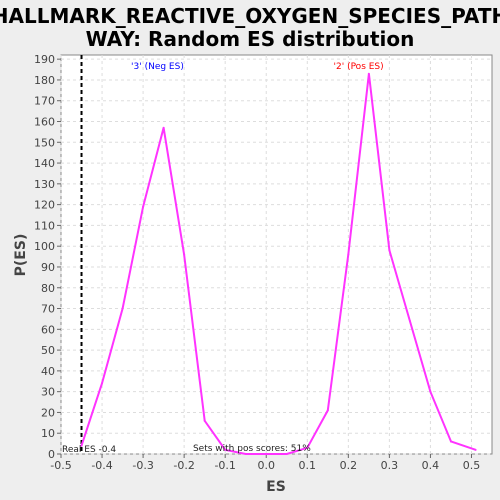 Image resolution: width=500 pixels, height=500 pixels. What do you see at coordinates (44, 225) in the screenshot?
I see `y-tick-label: 110` at bounding box center [44, 225].